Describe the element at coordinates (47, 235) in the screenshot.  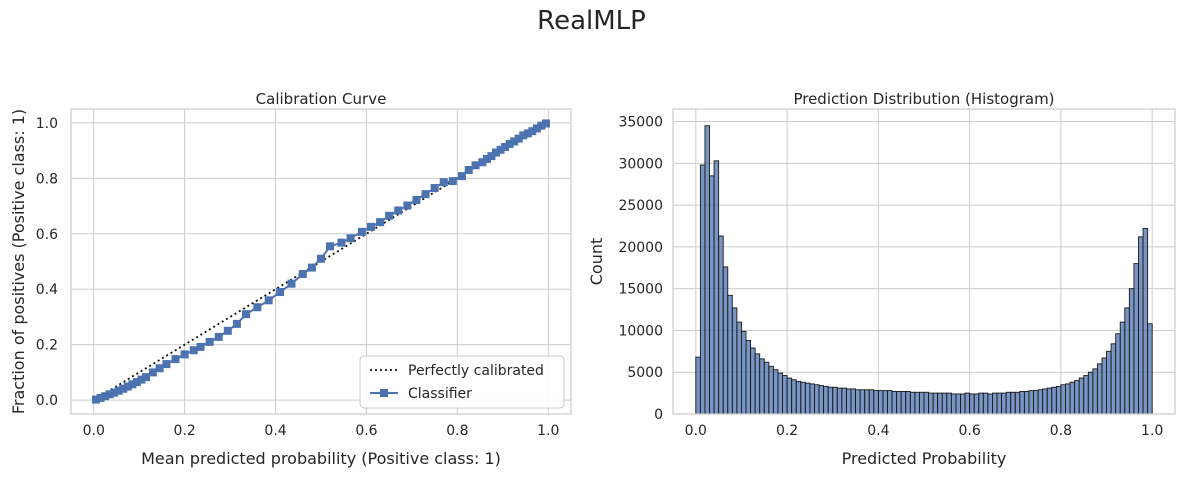
I see `calibration-y-tick-label: 0.6` at that location.